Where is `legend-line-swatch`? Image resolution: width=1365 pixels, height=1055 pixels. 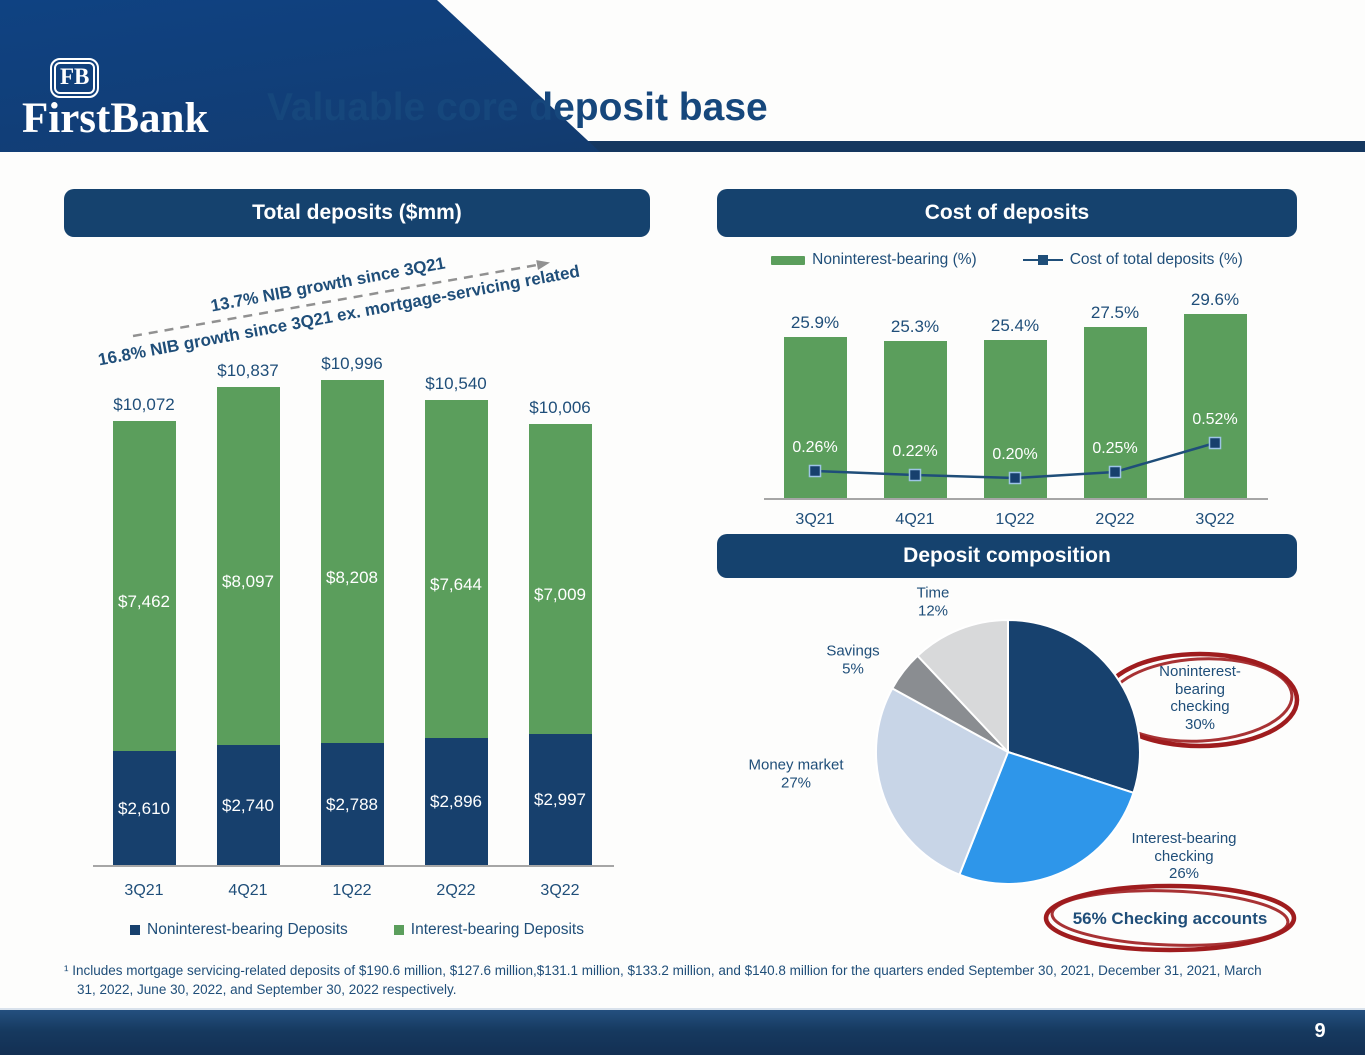
legend-line-swatch is located at coordinates (1042, 260).